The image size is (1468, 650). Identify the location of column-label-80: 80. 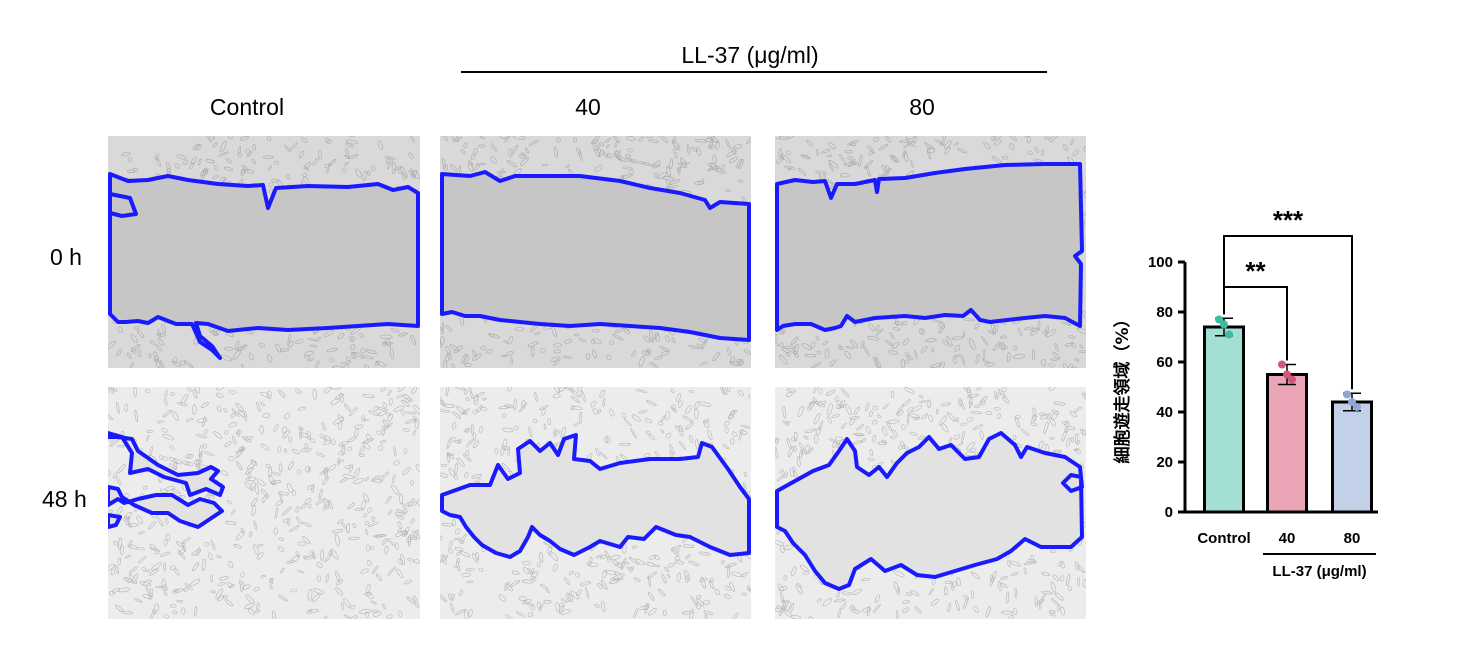
(922, 107).